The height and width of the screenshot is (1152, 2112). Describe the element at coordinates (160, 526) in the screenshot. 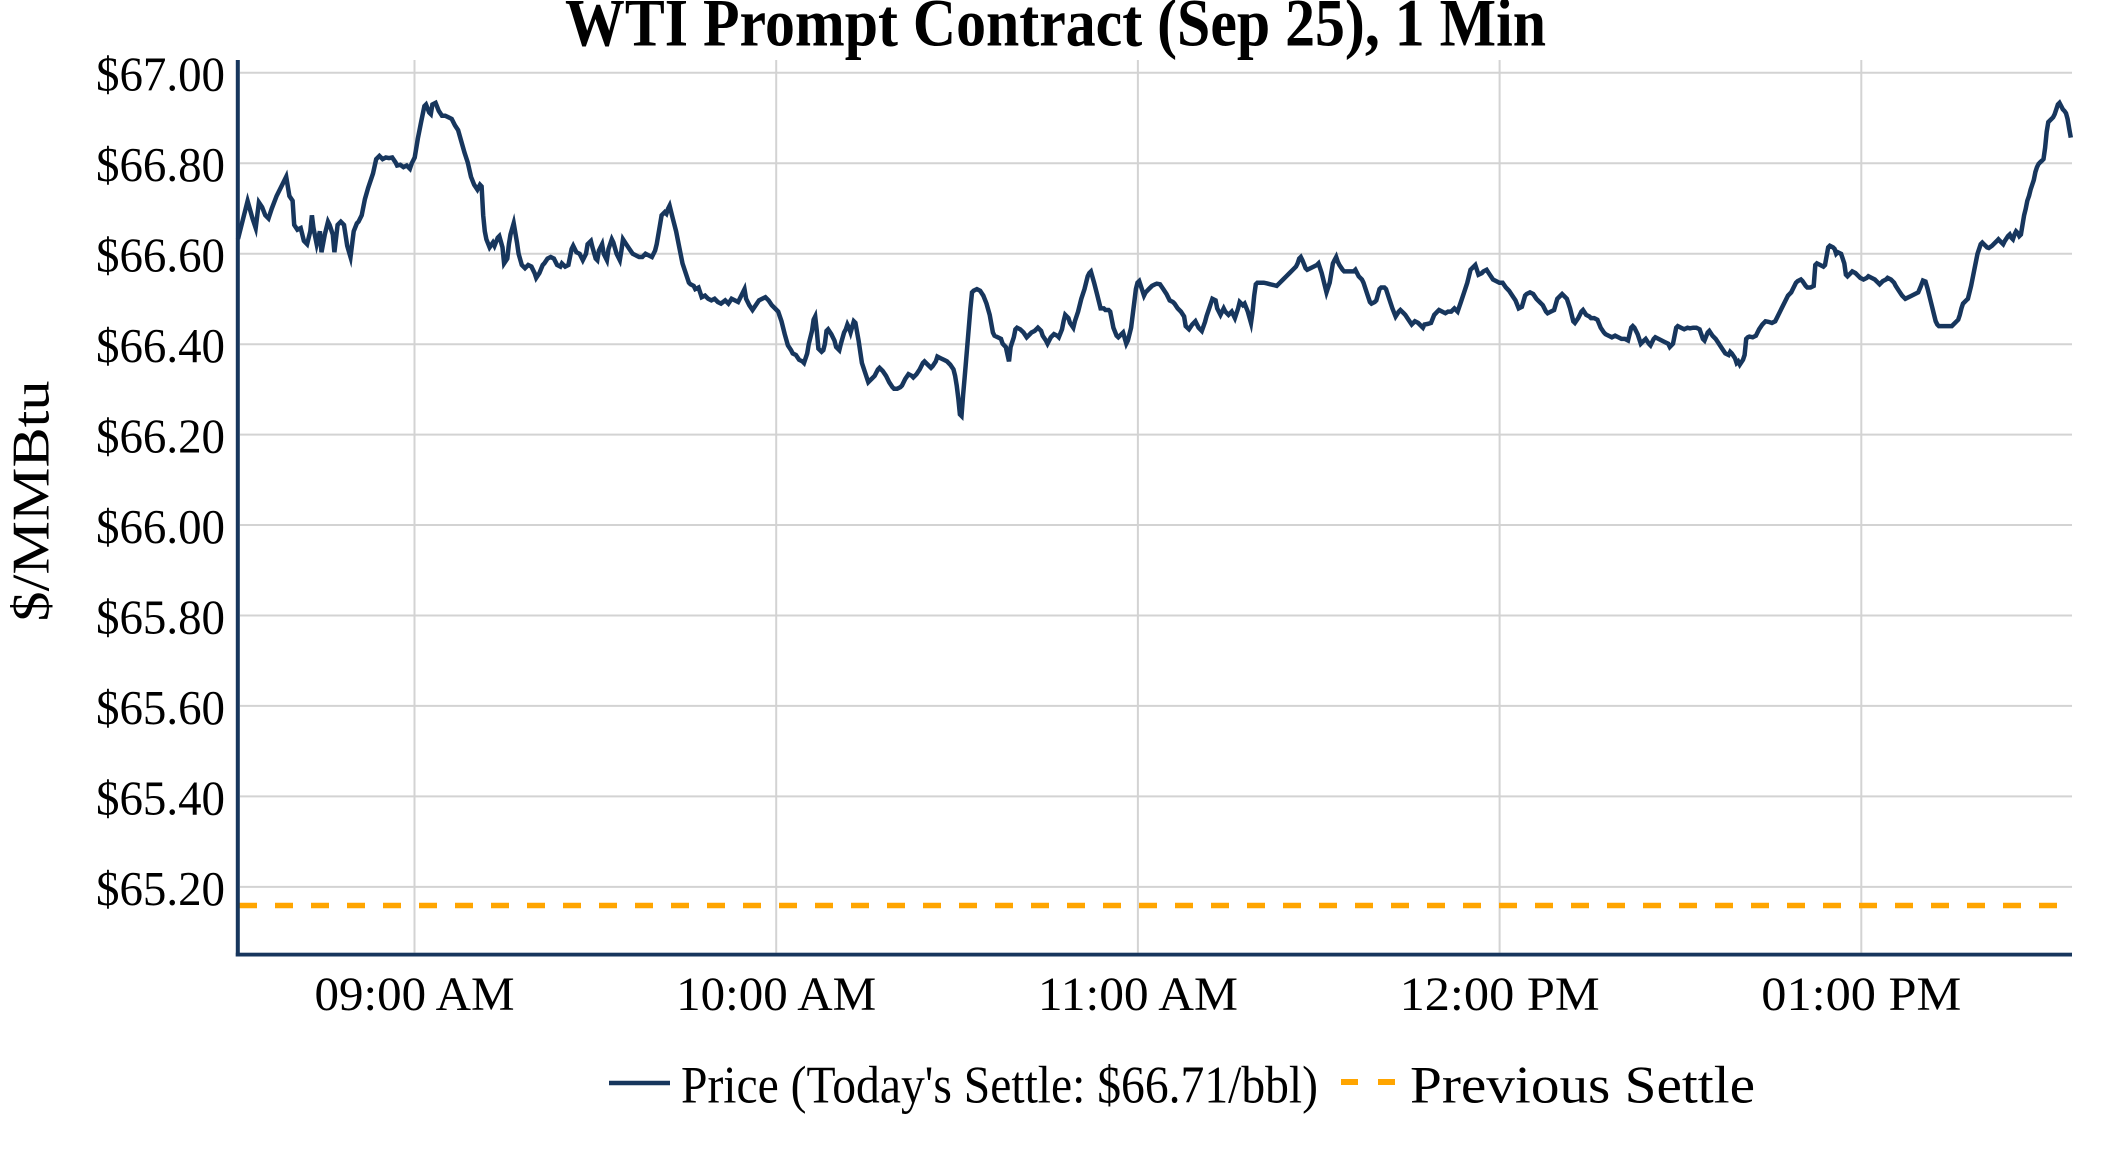

I see `svg-text: $66.00` at that location.